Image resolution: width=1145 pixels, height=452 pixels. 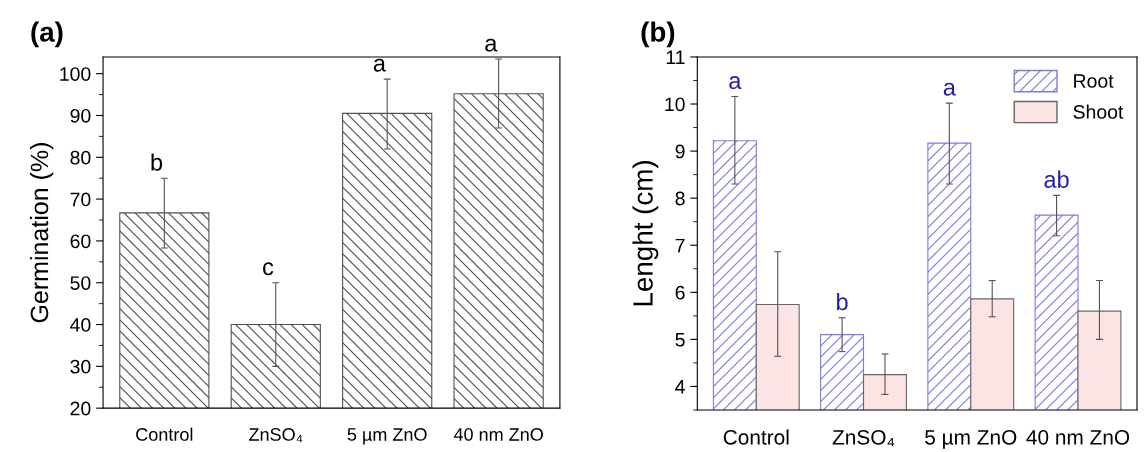 I want to click on chart-title: (b), so click(x=658, y=34).